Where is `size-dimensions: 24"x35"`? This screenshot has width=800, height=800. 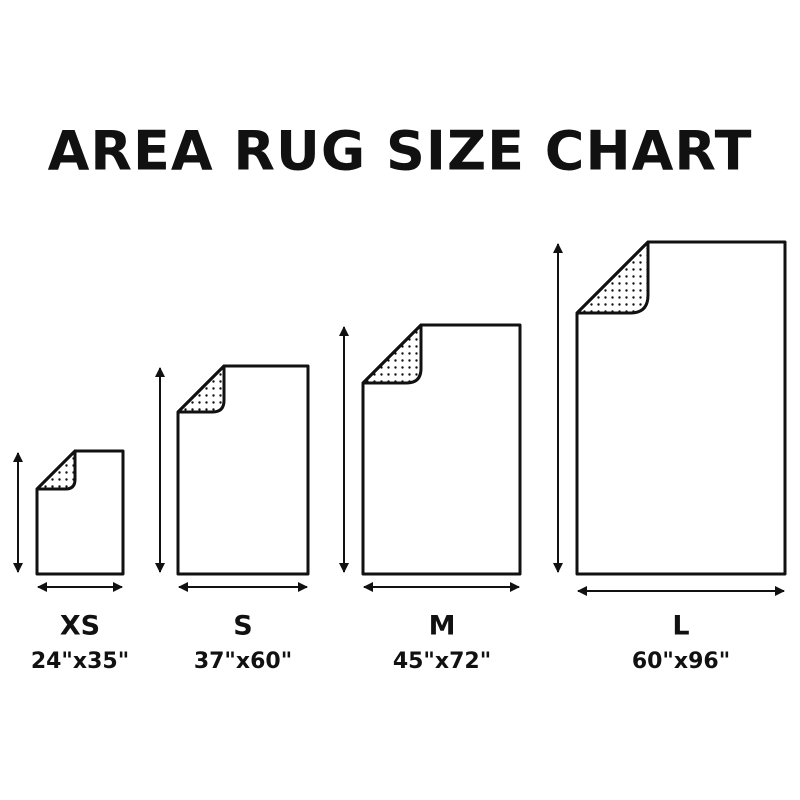
size-dimensions: 24"x35" is located at coordinates (80, 661).